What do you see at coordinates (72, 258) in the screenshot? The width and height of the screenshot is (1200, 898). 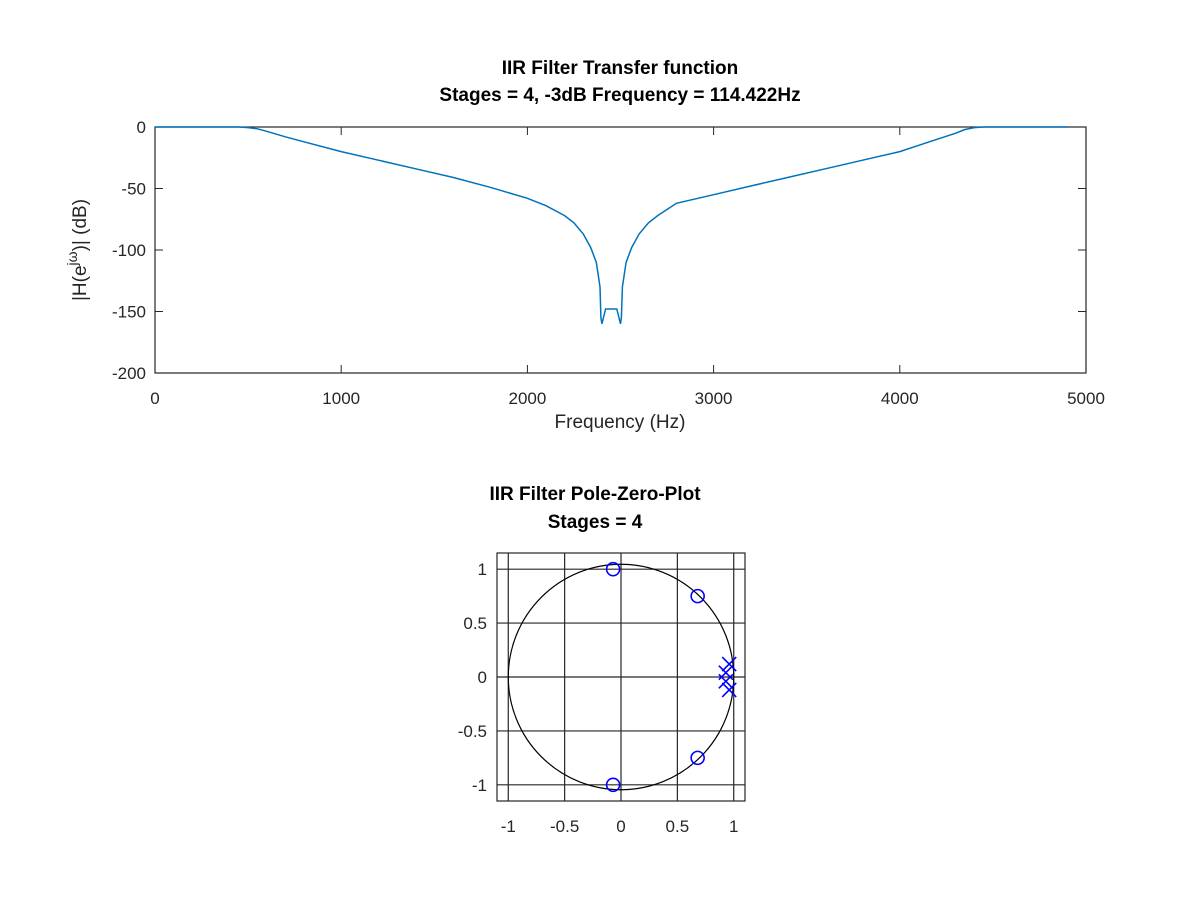 I see `tf-y-label-sup: jω` at bounding box center [72, 258].